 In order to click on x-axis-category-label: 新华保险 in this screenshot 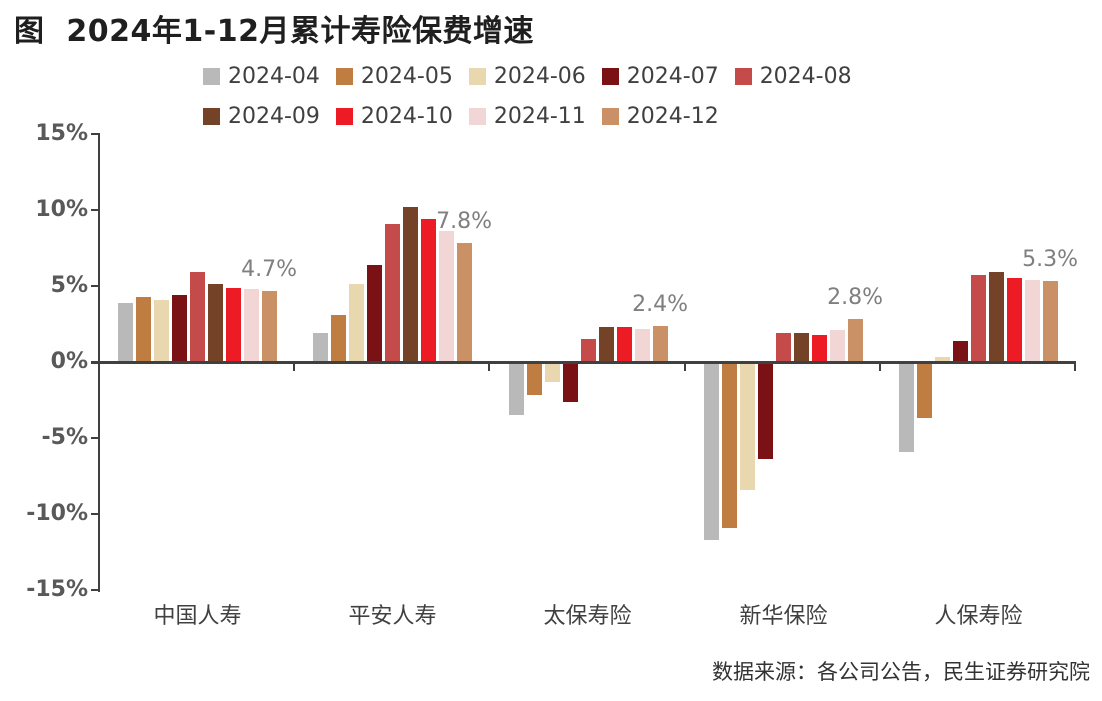, I will do `click(783, 616)`.